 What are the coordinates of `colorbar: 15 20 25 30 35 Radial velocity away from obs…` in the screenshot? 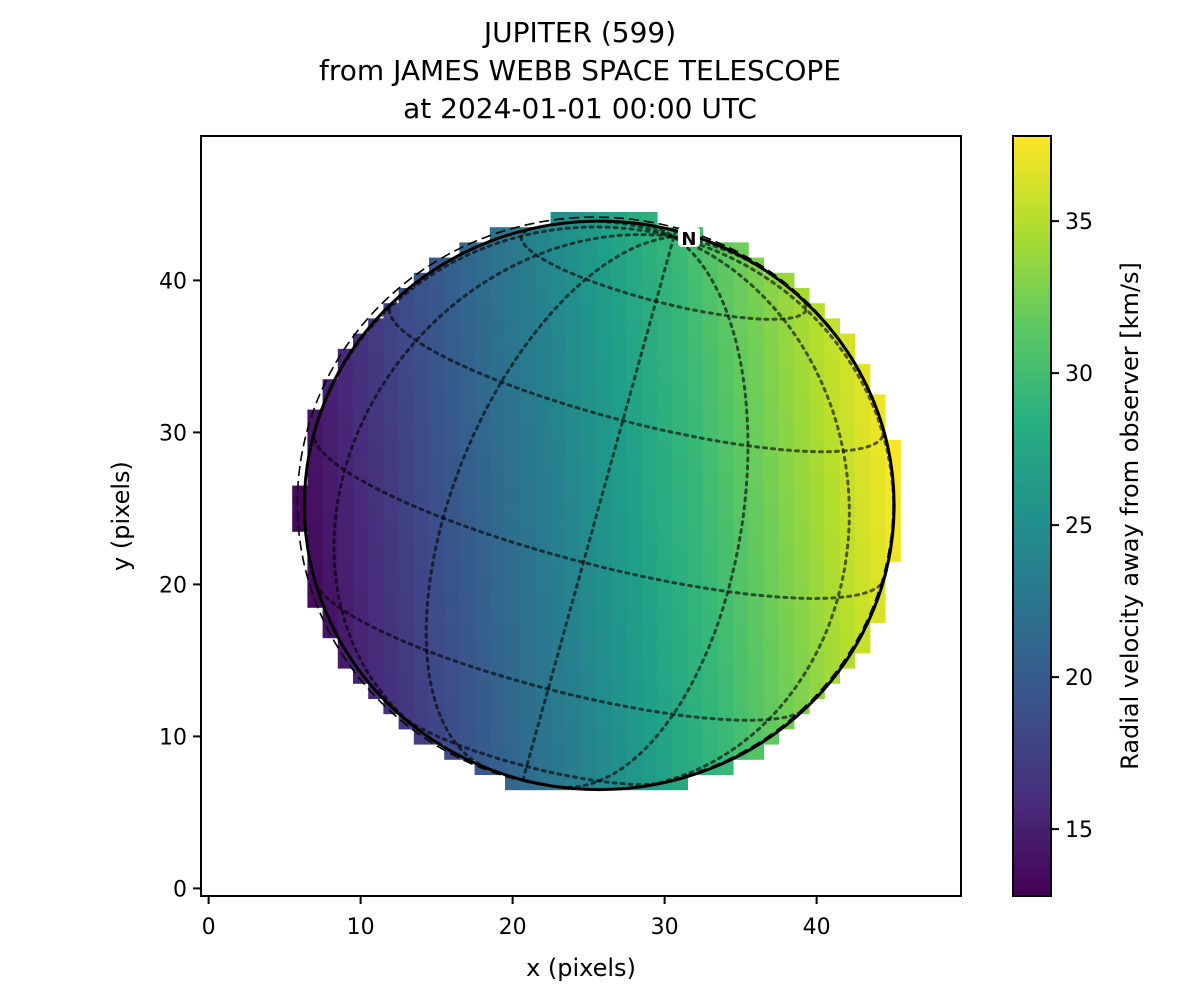 It's located at (1078, 516).